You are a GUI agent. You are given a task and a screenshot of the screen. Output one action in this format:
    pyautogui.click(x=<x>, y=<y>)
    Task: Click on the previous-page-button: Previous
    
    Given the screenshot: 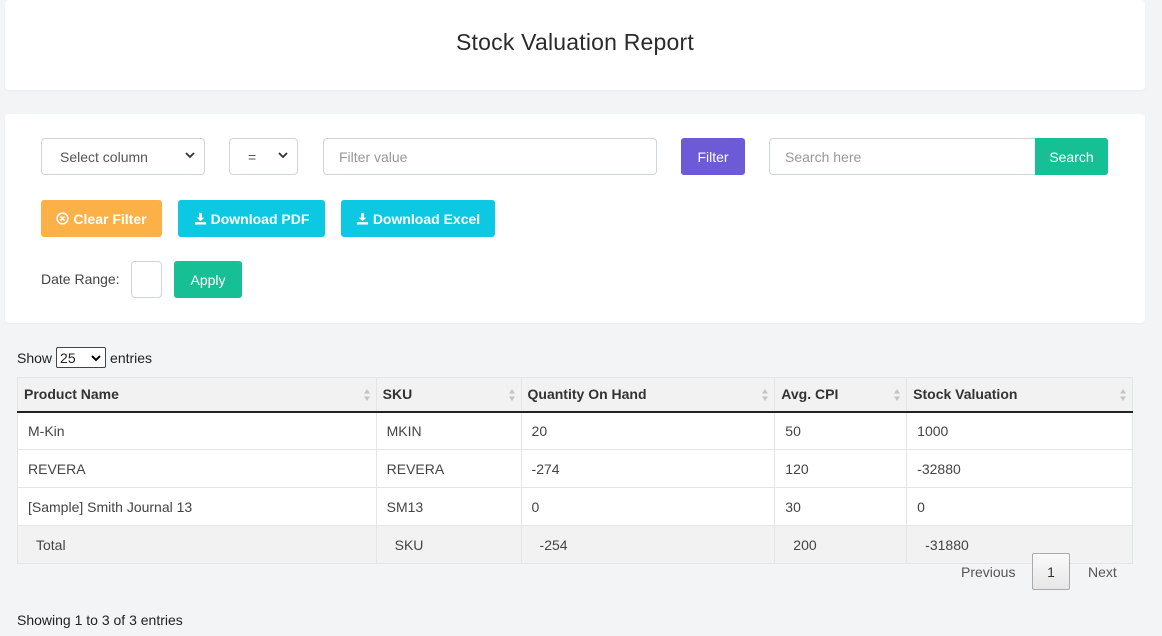 What is the action you would take?
    pyautogui.click(x=988, y=572)
    